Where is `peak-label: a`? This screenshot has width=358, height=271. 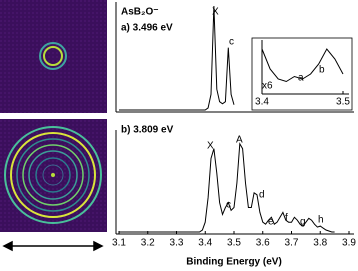
peak-label: a is located at coordinates (301, 78).